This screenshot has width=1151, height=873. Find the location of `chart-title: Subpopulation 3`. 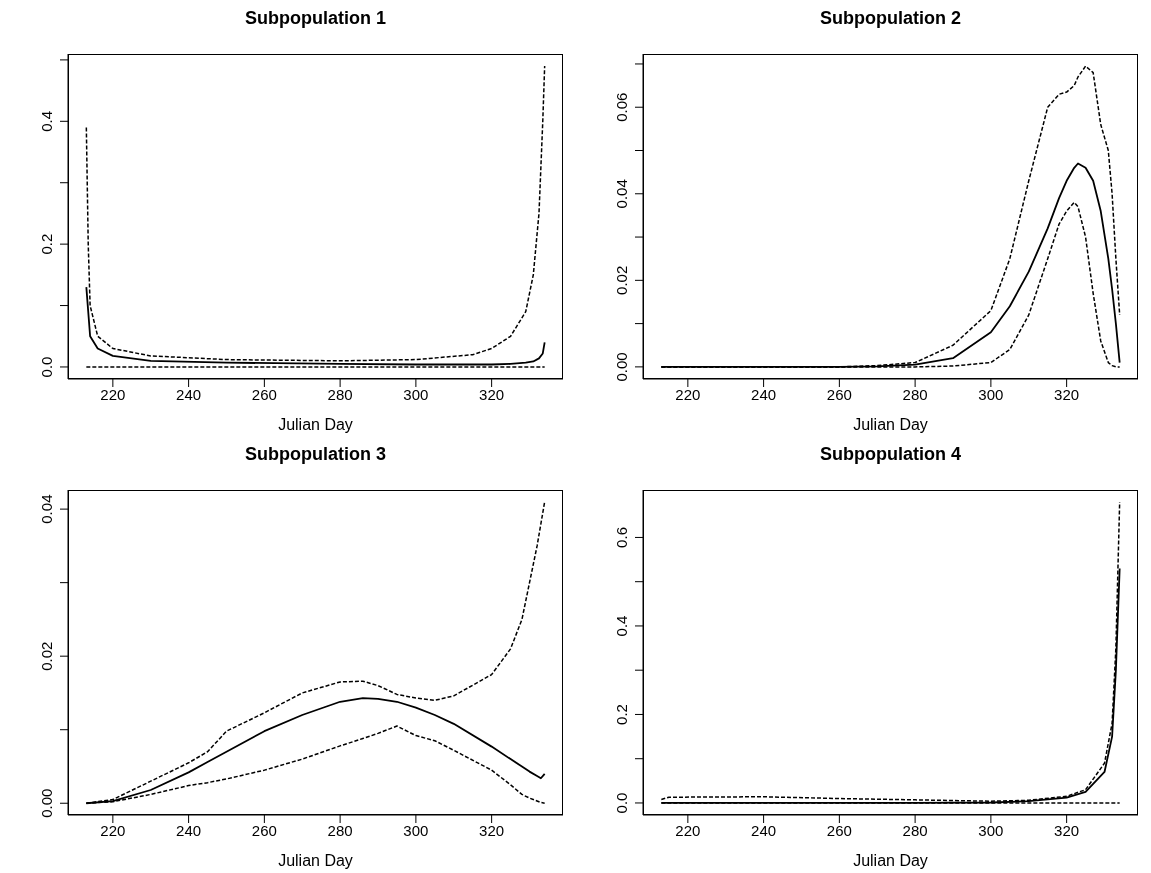

chart-title: Subpopulation 3 is located at coordinates (315, 455).